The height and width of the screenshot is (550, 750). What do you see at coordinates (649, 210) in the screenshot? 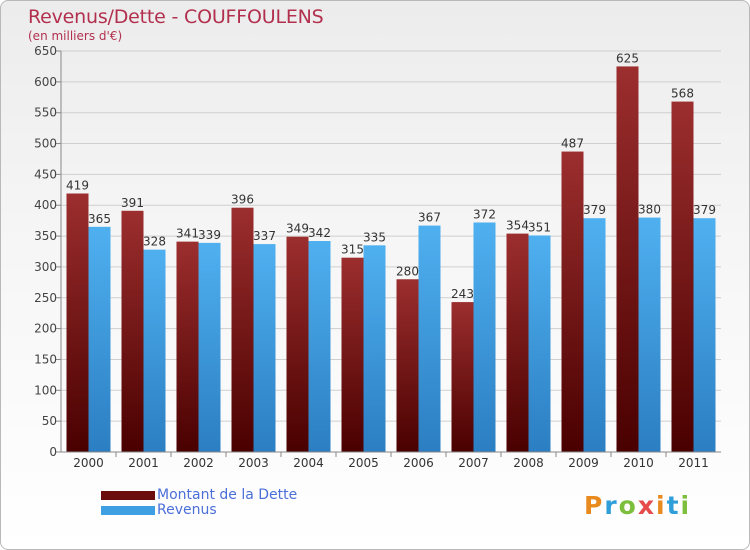
I see `data-label: 380` at bounding box center [649, 210].